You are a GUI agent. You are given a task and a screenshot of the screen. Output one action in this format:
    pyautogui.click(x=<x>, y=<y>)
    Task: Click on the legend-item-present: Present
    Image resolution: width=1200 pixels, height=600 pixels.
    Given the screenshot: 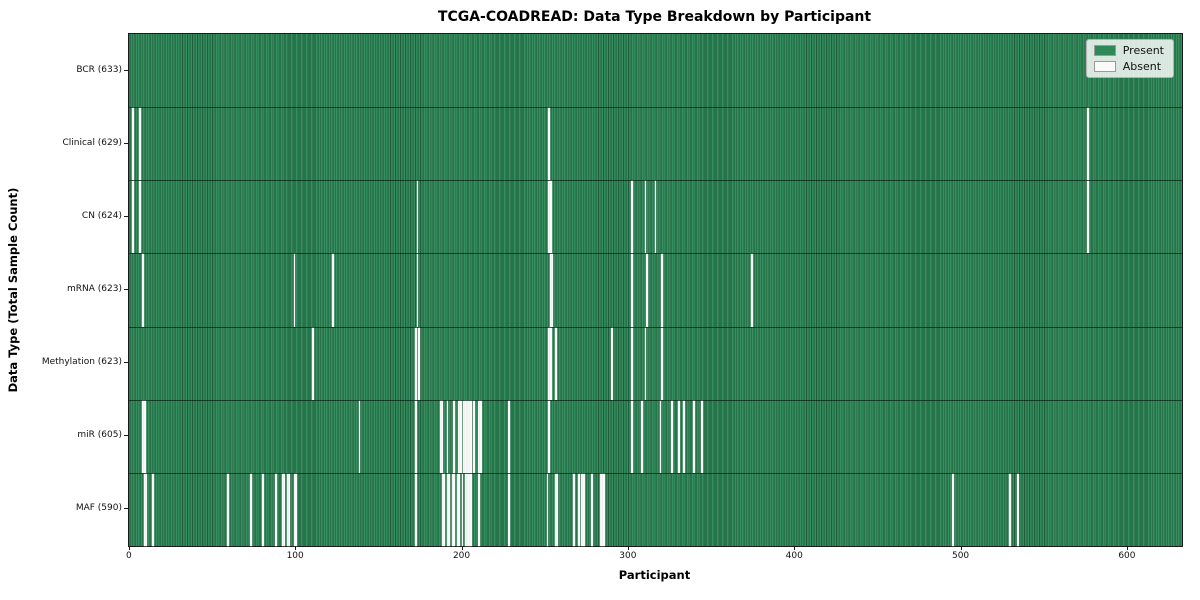 What is the action you would take?
    pyautogui.click(x=1128, y=50)
    